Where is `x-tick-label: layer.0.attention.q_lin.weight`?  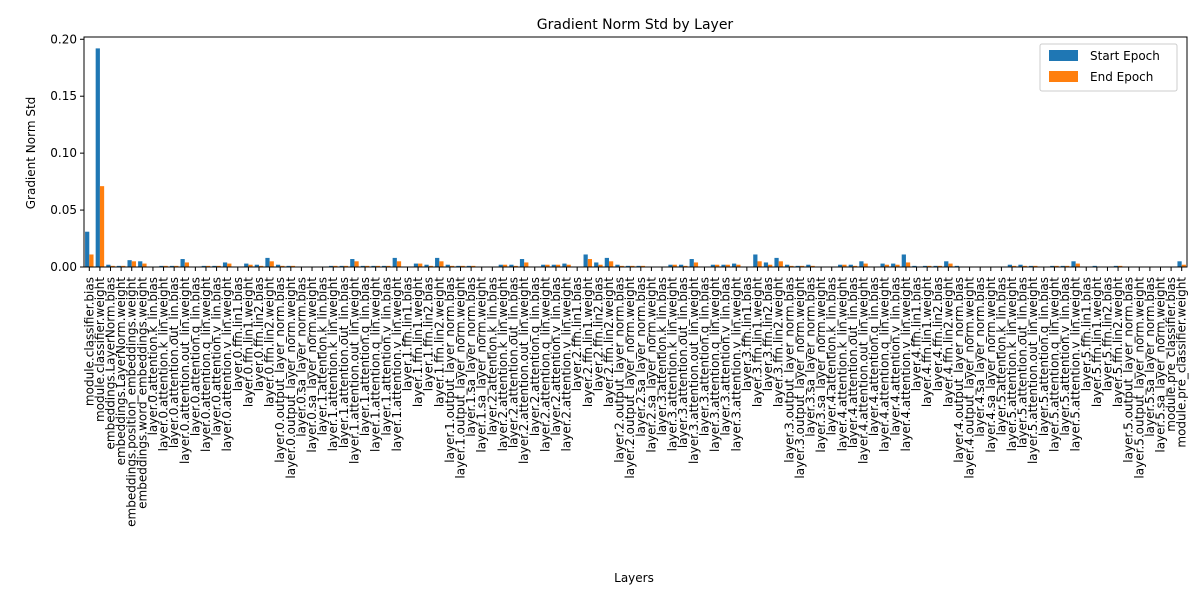
x-tick-label: layer.0.attention.q_lin.weight is located at coordinates (206, 364).